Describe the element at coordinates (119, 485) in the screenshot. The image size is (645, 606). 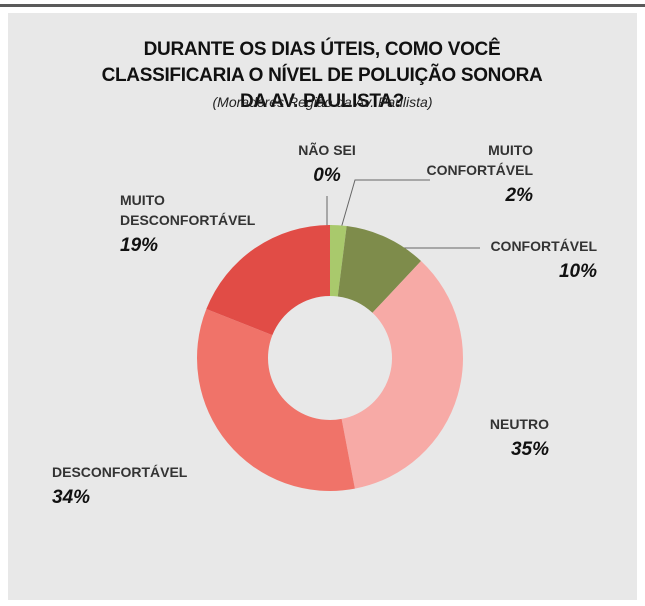
I see `slice-label: DESCONFORTÁVEL 34%` at that location.